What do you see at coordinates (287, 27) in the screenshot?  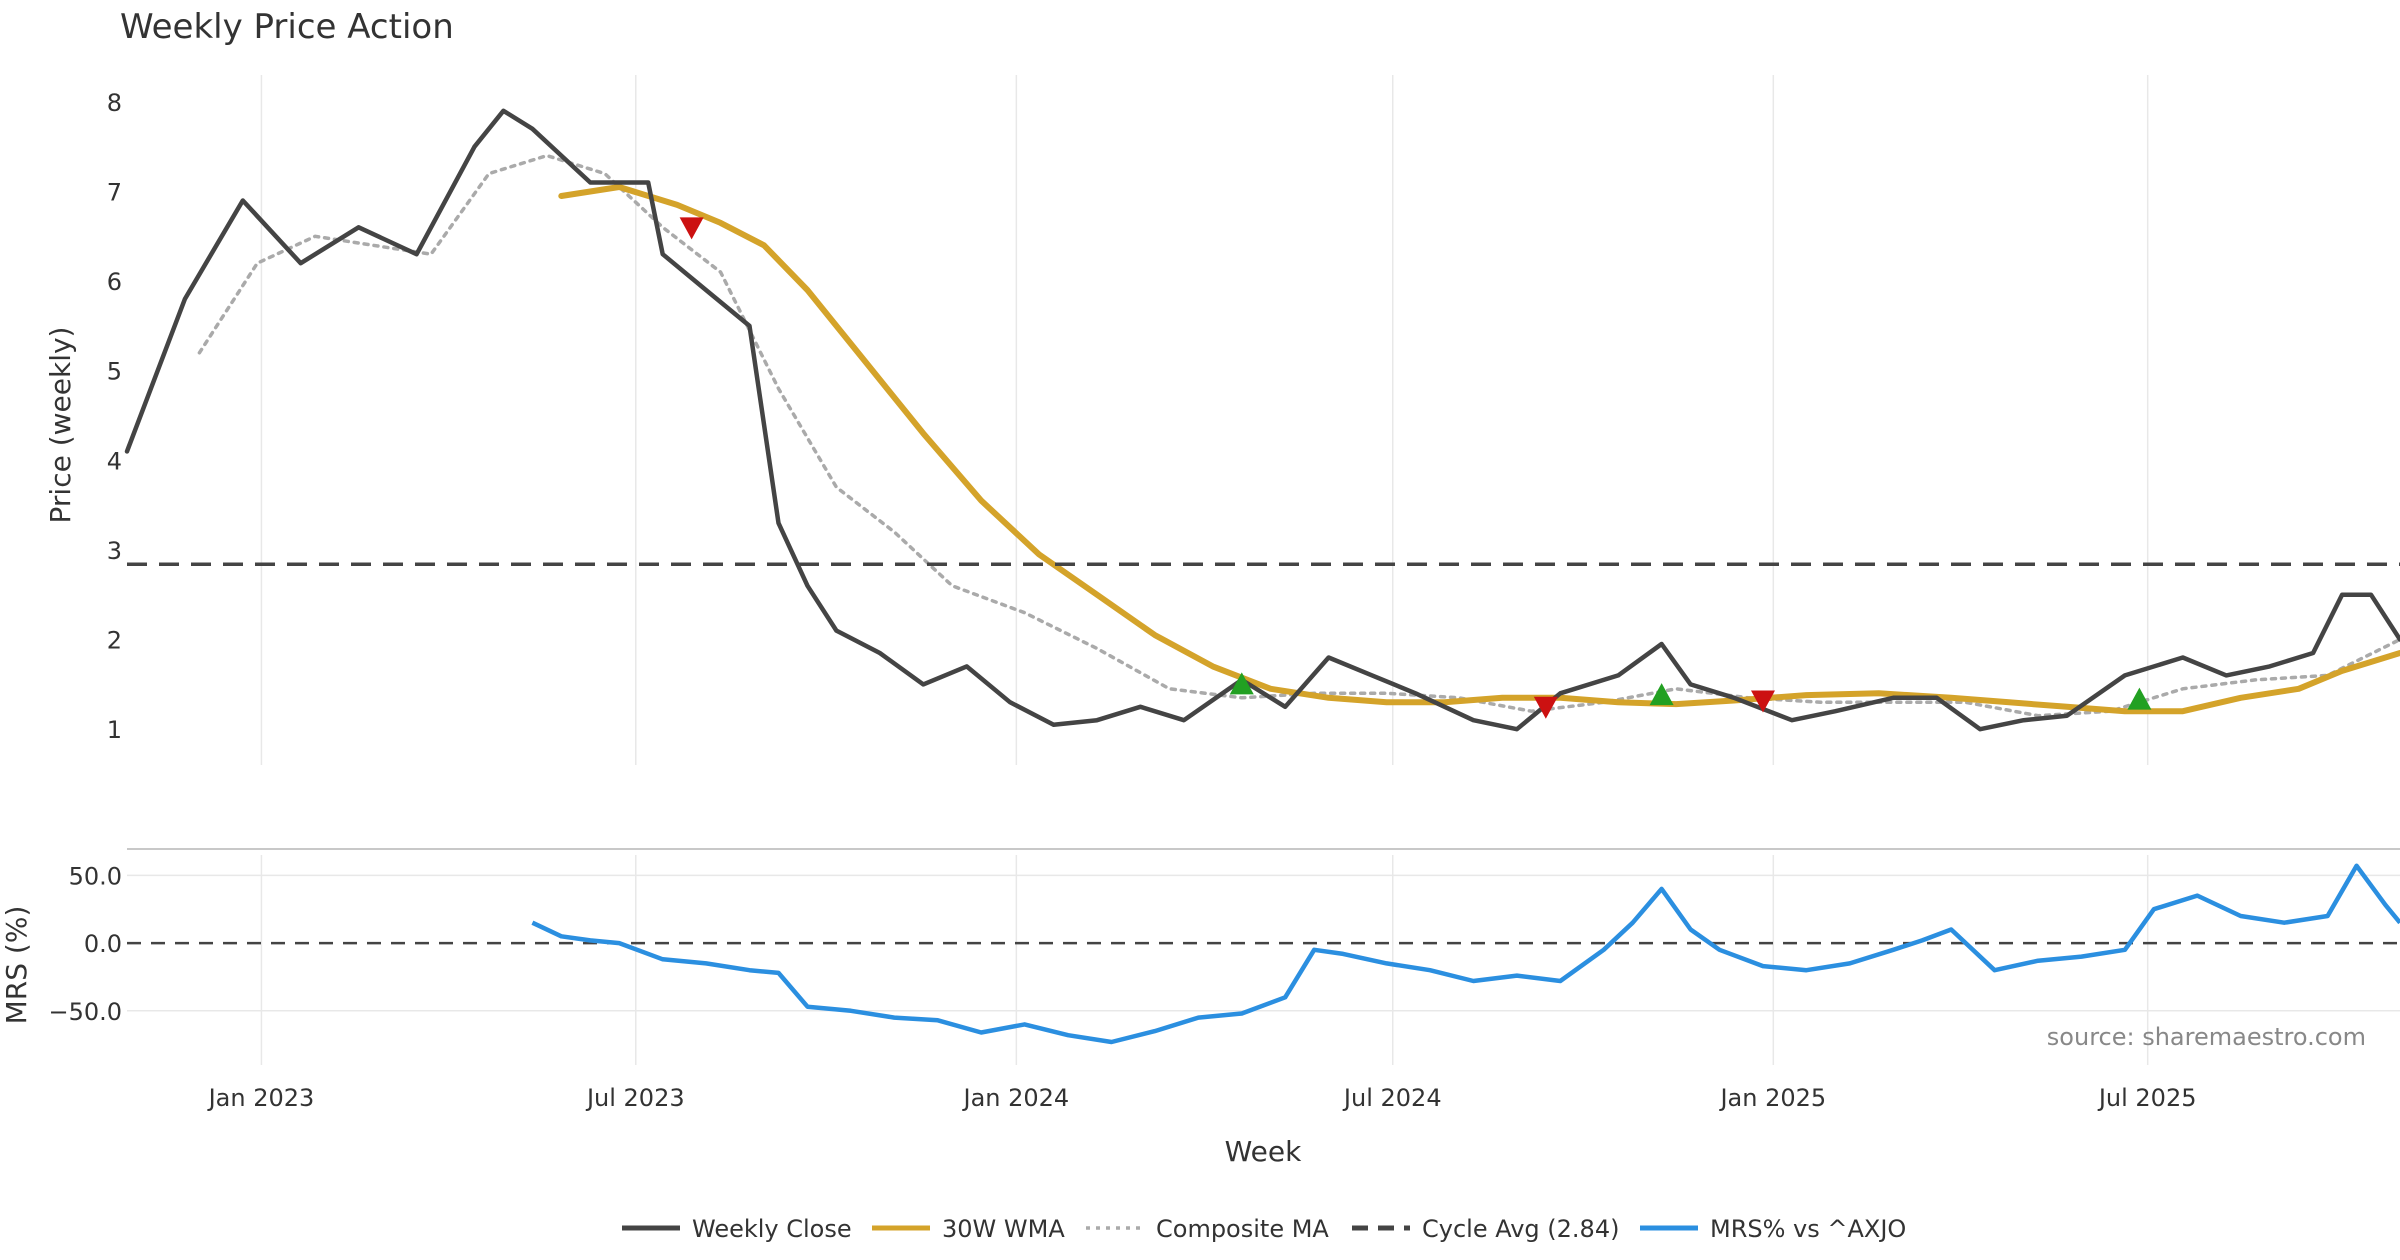 I see `chart-title: Weekly Price Action` at bounding box center [287, 27].